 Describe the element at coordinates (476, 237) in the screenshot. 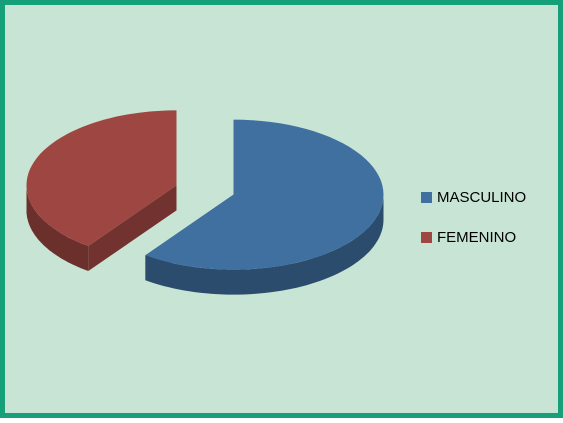

I see `legend-label: FEMENINO` at that location.